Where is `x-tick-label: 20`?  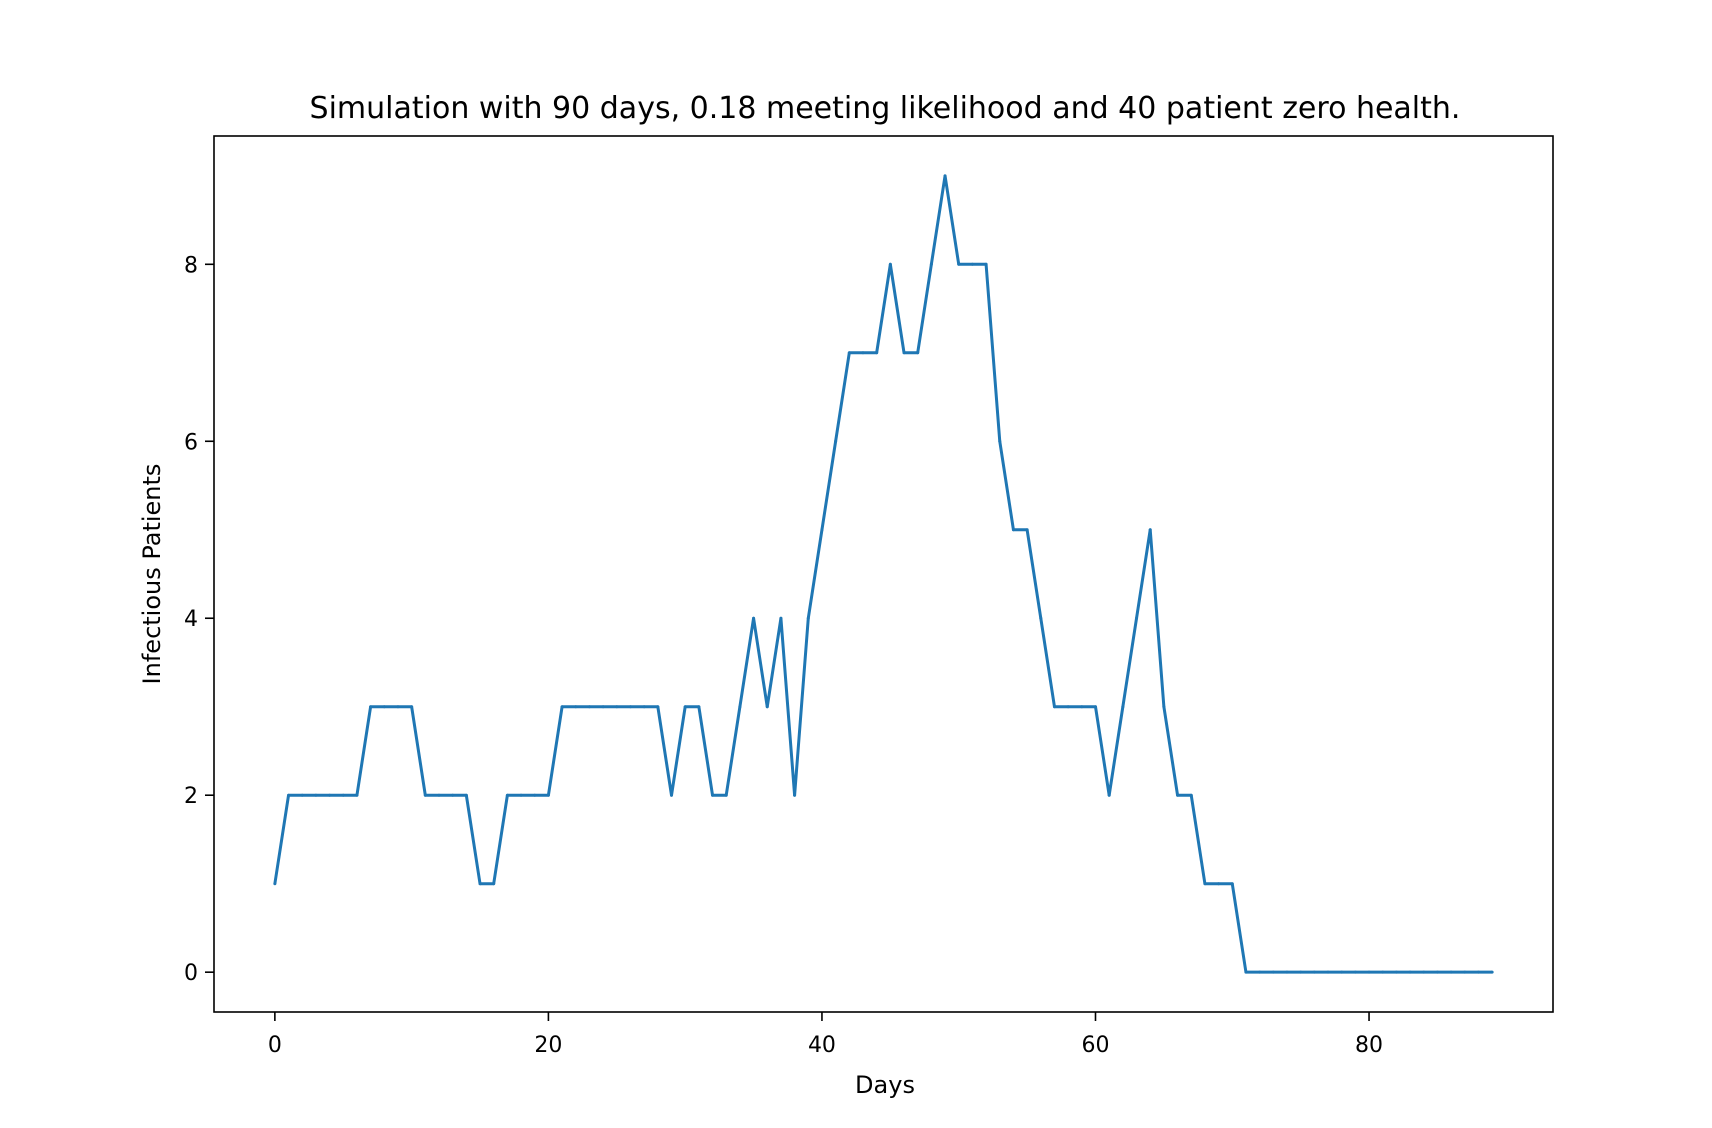
x-tick-label: 20 is located at coordinates (548, 1045).